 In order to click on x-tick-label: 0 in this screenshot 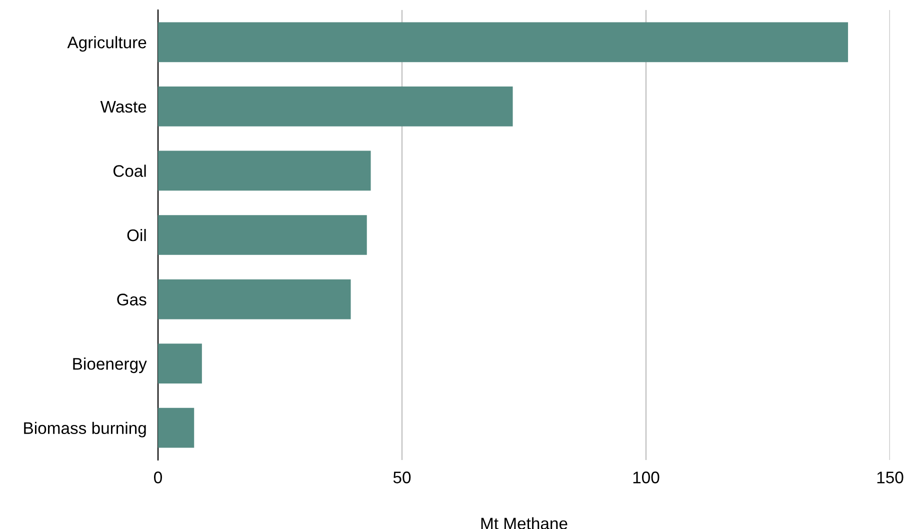, I will do `click(158, 478)`.